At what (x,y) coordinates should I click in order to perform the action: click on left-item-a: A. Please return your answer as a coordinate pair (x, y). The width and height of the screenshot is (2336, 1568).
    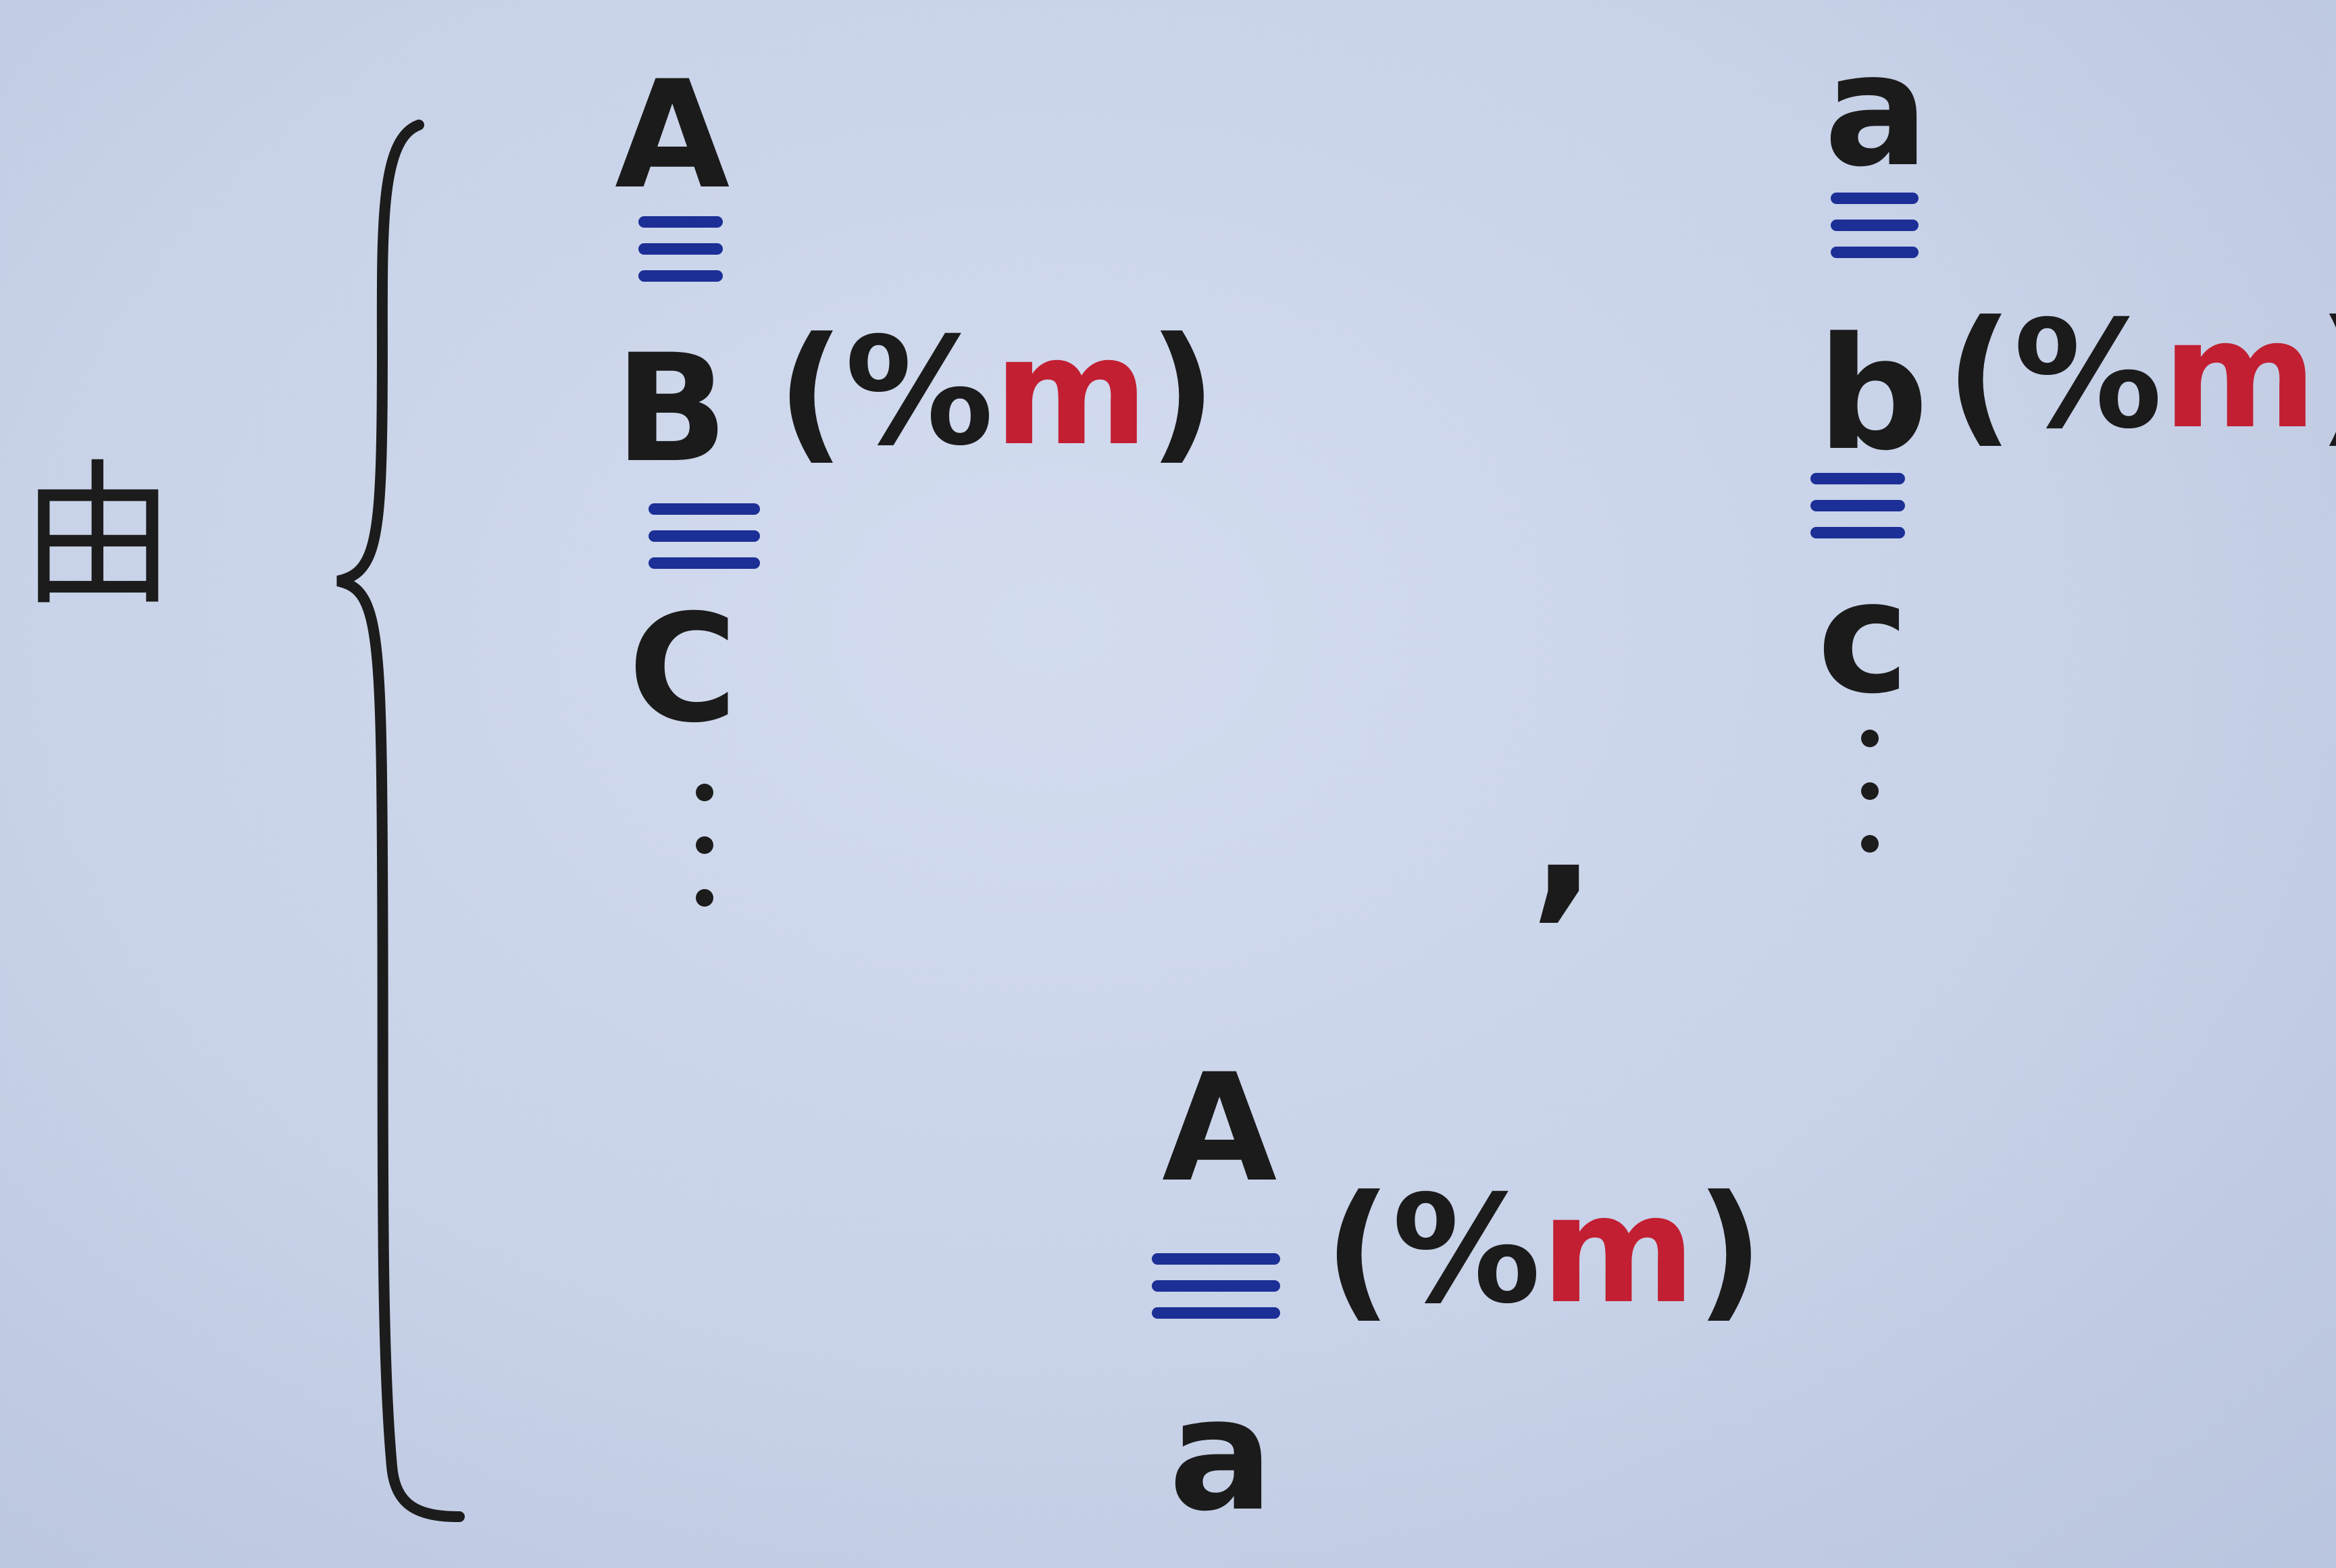
    Looking at the image, I should click on (672, 135).